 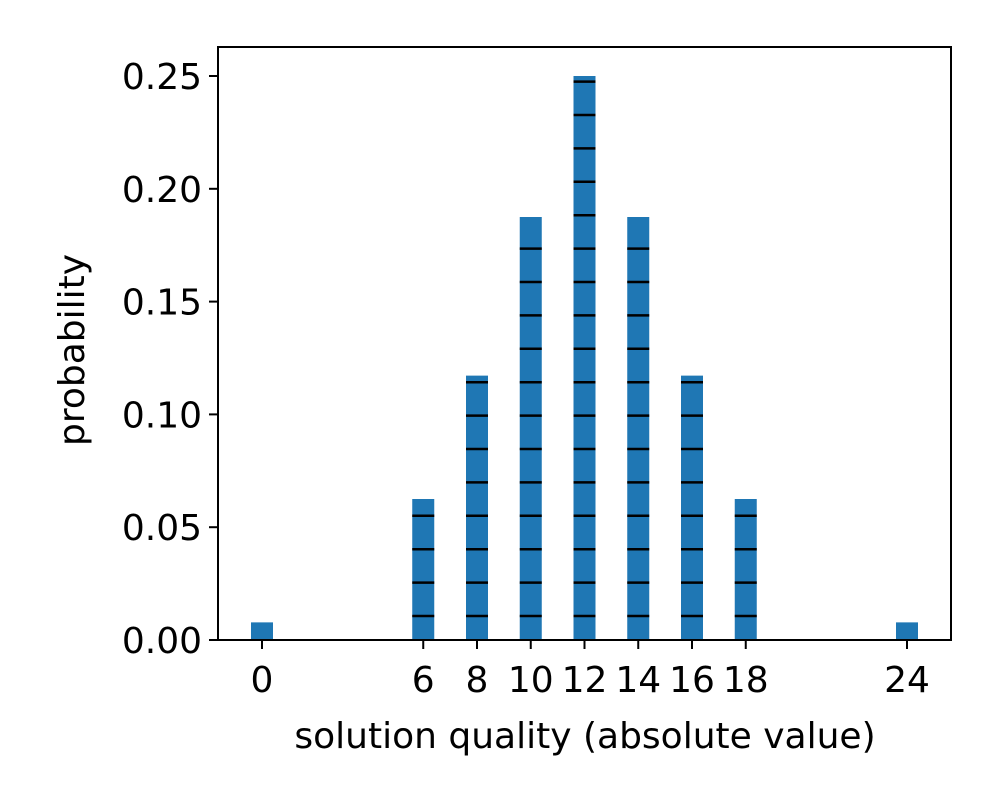 I want to click on x-tick-label: 6, so click(x=423, y=680).